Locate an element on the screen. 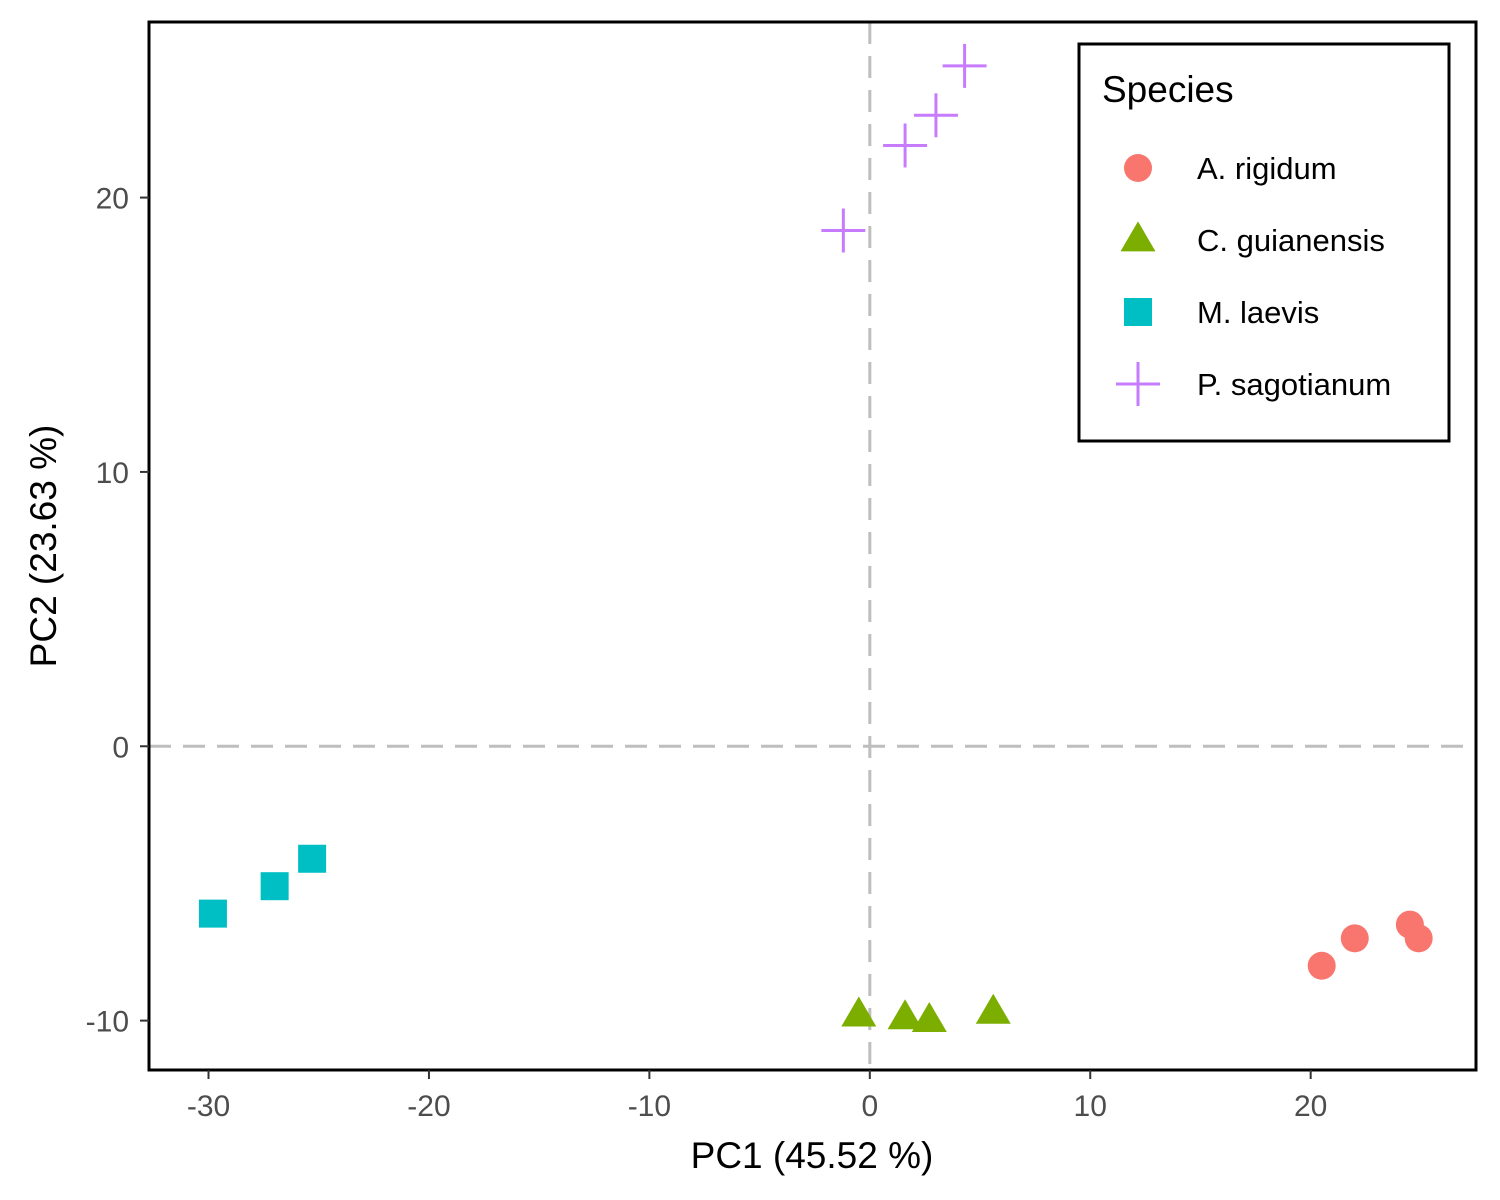 The image size is (1500, 1200). x-tick-label: 10 is located at coordinates (1090, 1106).